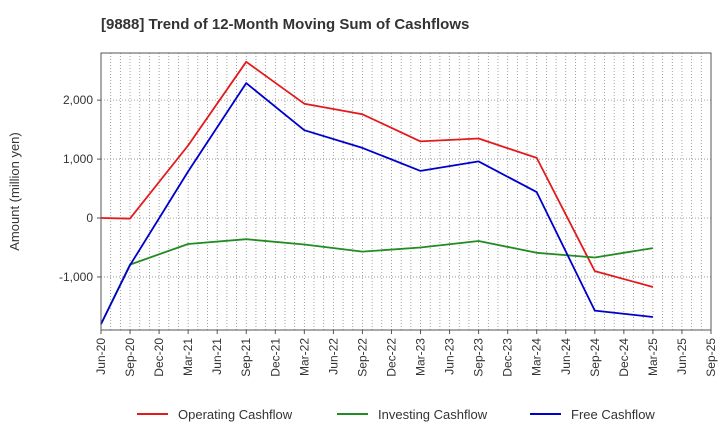 Image resolution: width=720 pixels, height=440 pixels. I want to click on x-tick-label: Dec-22, so click(391, 357).